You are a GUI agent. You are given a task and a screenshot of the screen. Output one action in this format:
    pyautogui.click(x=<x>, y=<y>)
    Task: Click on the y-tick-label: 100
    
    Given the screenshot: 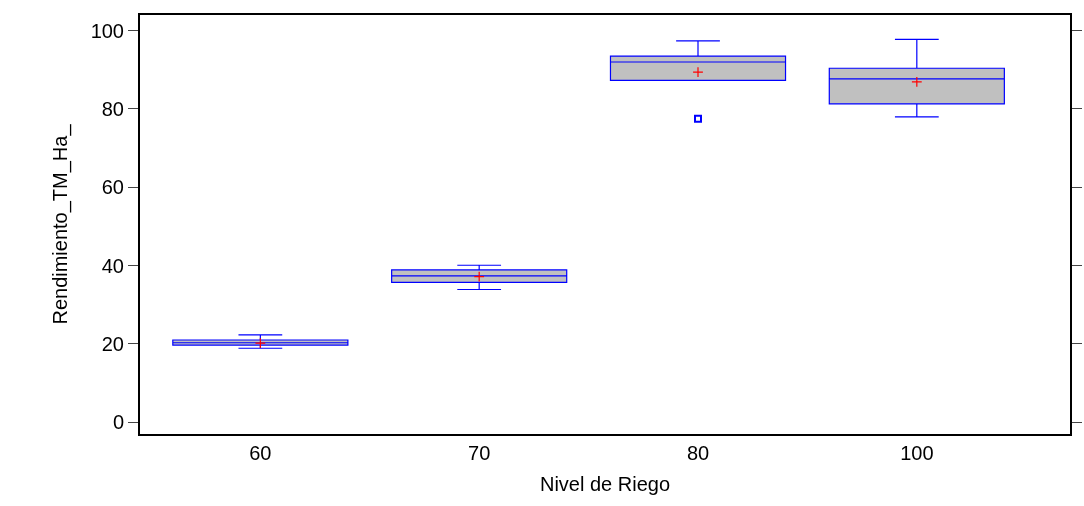 What is the action you would take?
    pyautogui.click(x=107, y=30)
    